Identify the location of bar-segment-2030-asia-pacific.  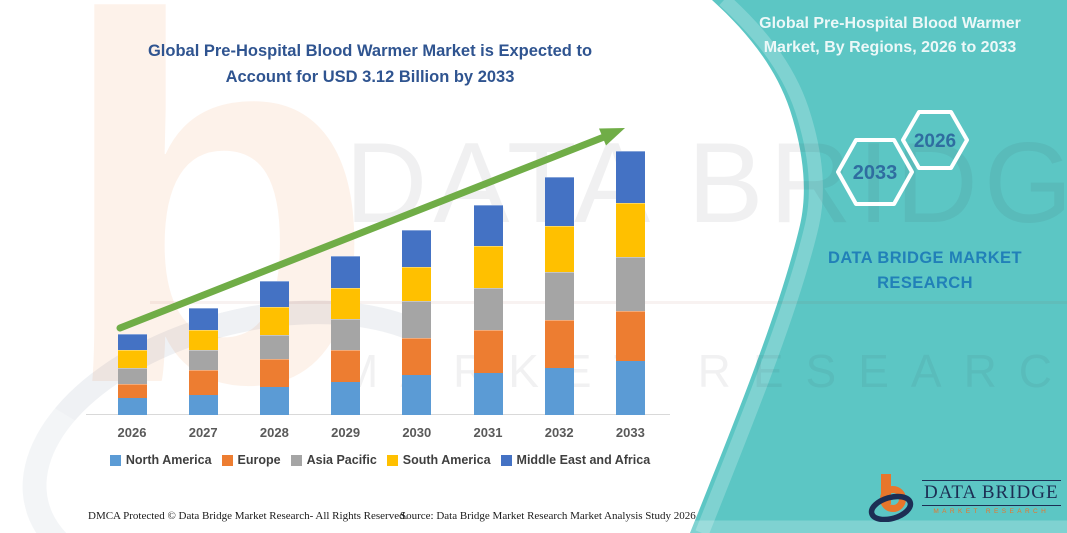
(417, 319).